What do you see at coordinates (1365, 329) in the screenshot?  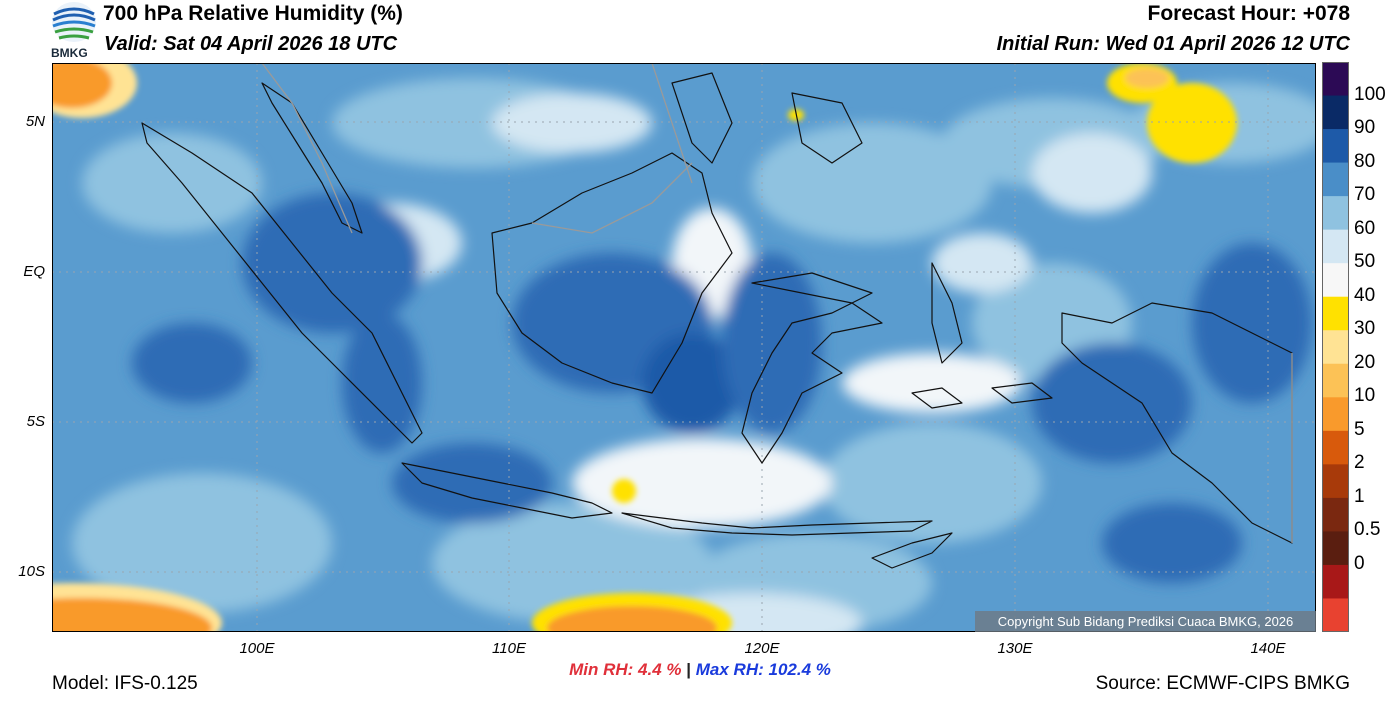 I see `colorbar-label: 30` at bounding box center [1365, 329].